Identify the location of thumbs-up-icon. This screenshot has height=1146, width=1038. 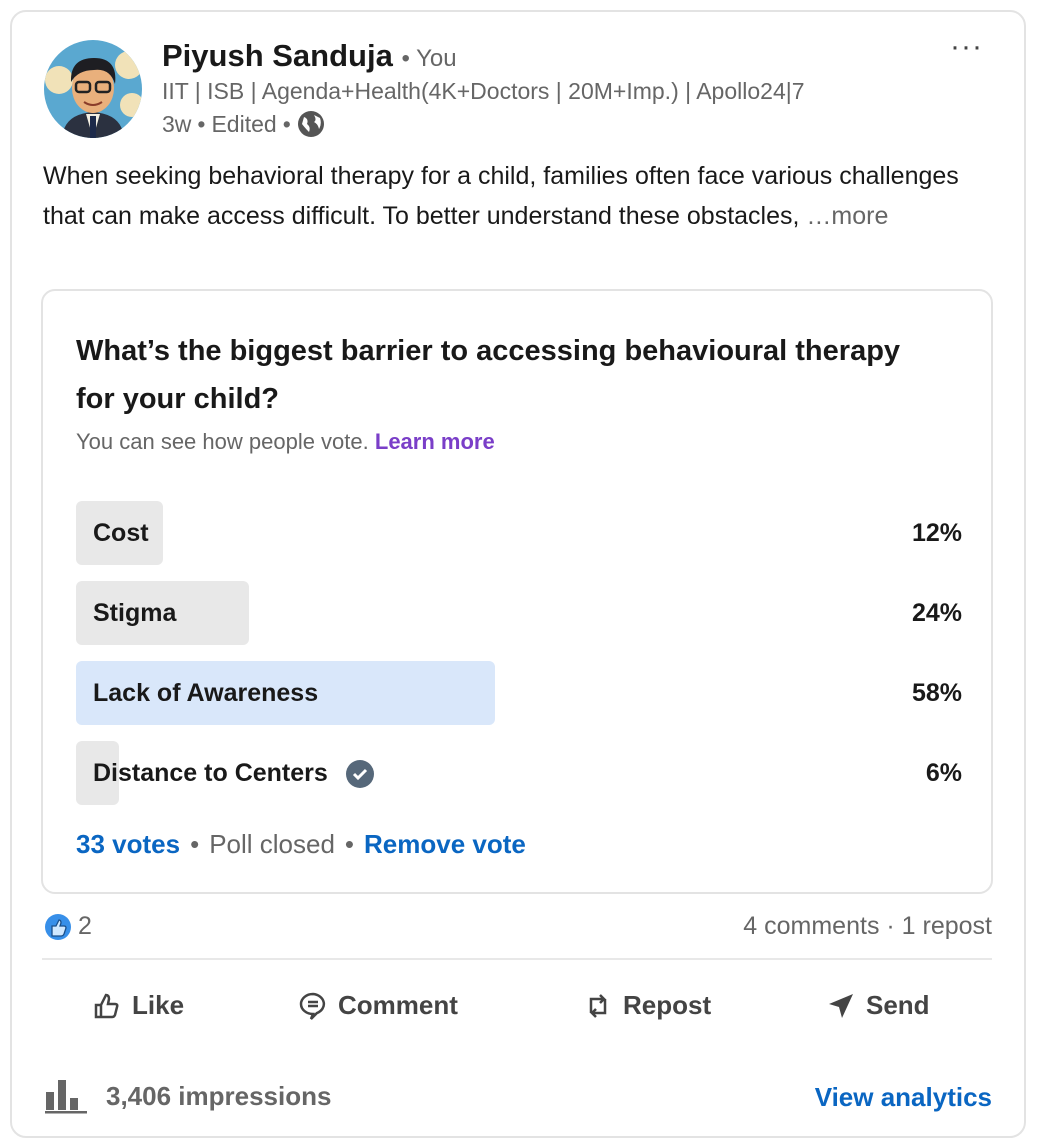
(106, 1005).